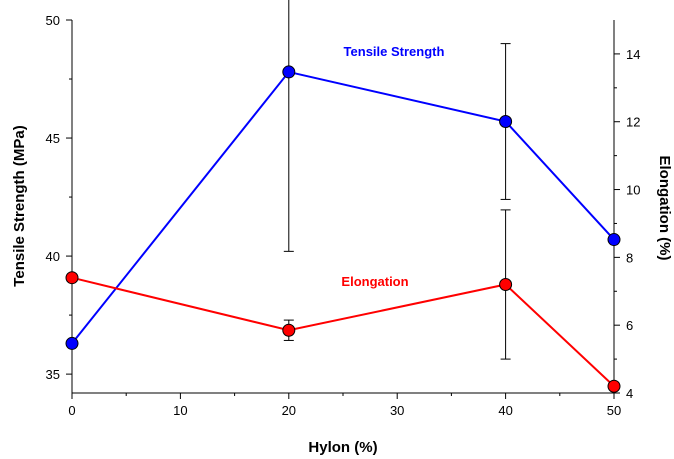  What do you see at coordinates (59, 197) in the screenshot?
I see `y-axis-left-ticks: 35 40 45 50` at bounding box center [59, 197].